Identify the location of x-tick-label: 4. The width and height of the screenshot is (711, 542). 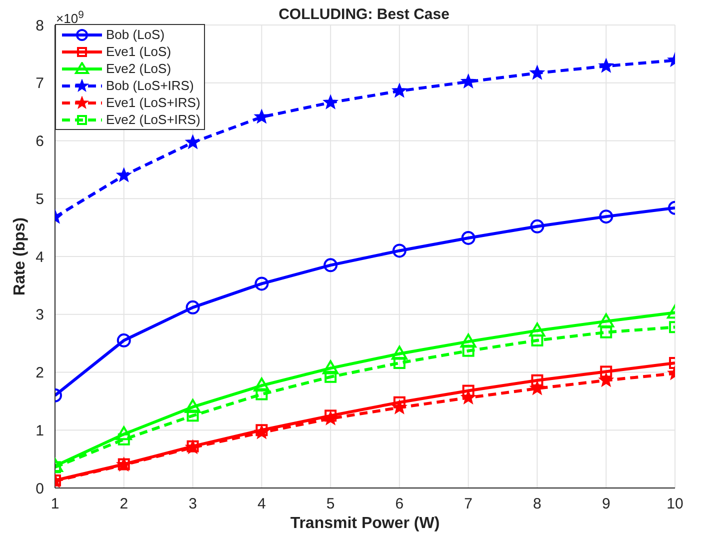
(261, 504).